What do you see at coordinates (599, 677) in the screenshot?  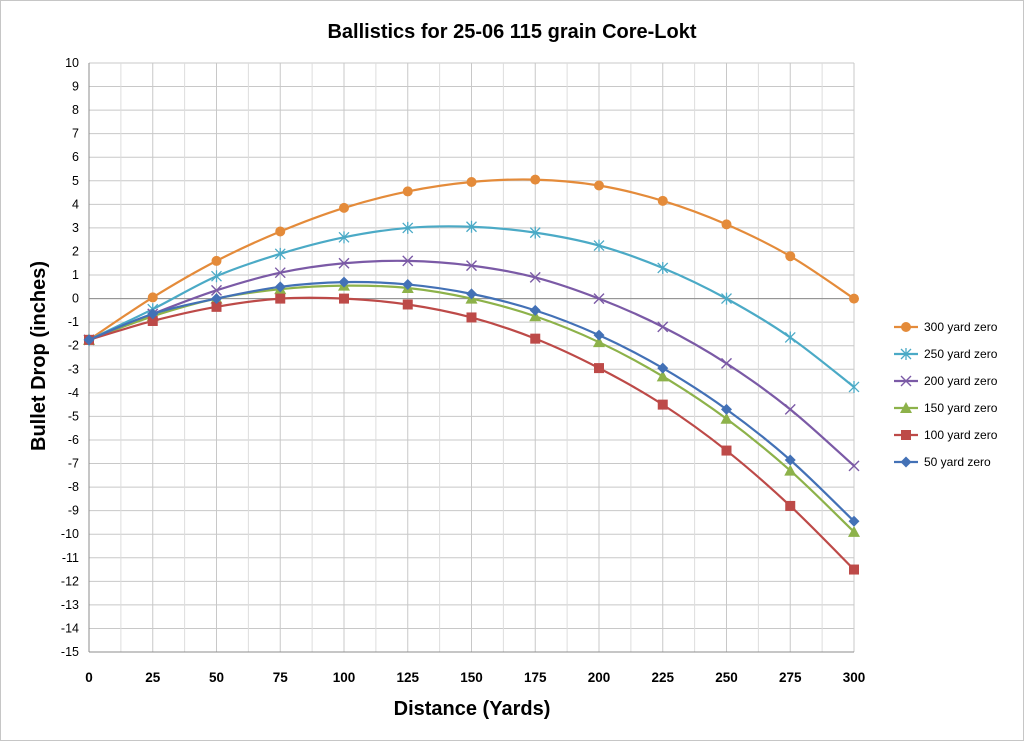 I see `x-tick-label: 200` at bounding box center [599, 677].